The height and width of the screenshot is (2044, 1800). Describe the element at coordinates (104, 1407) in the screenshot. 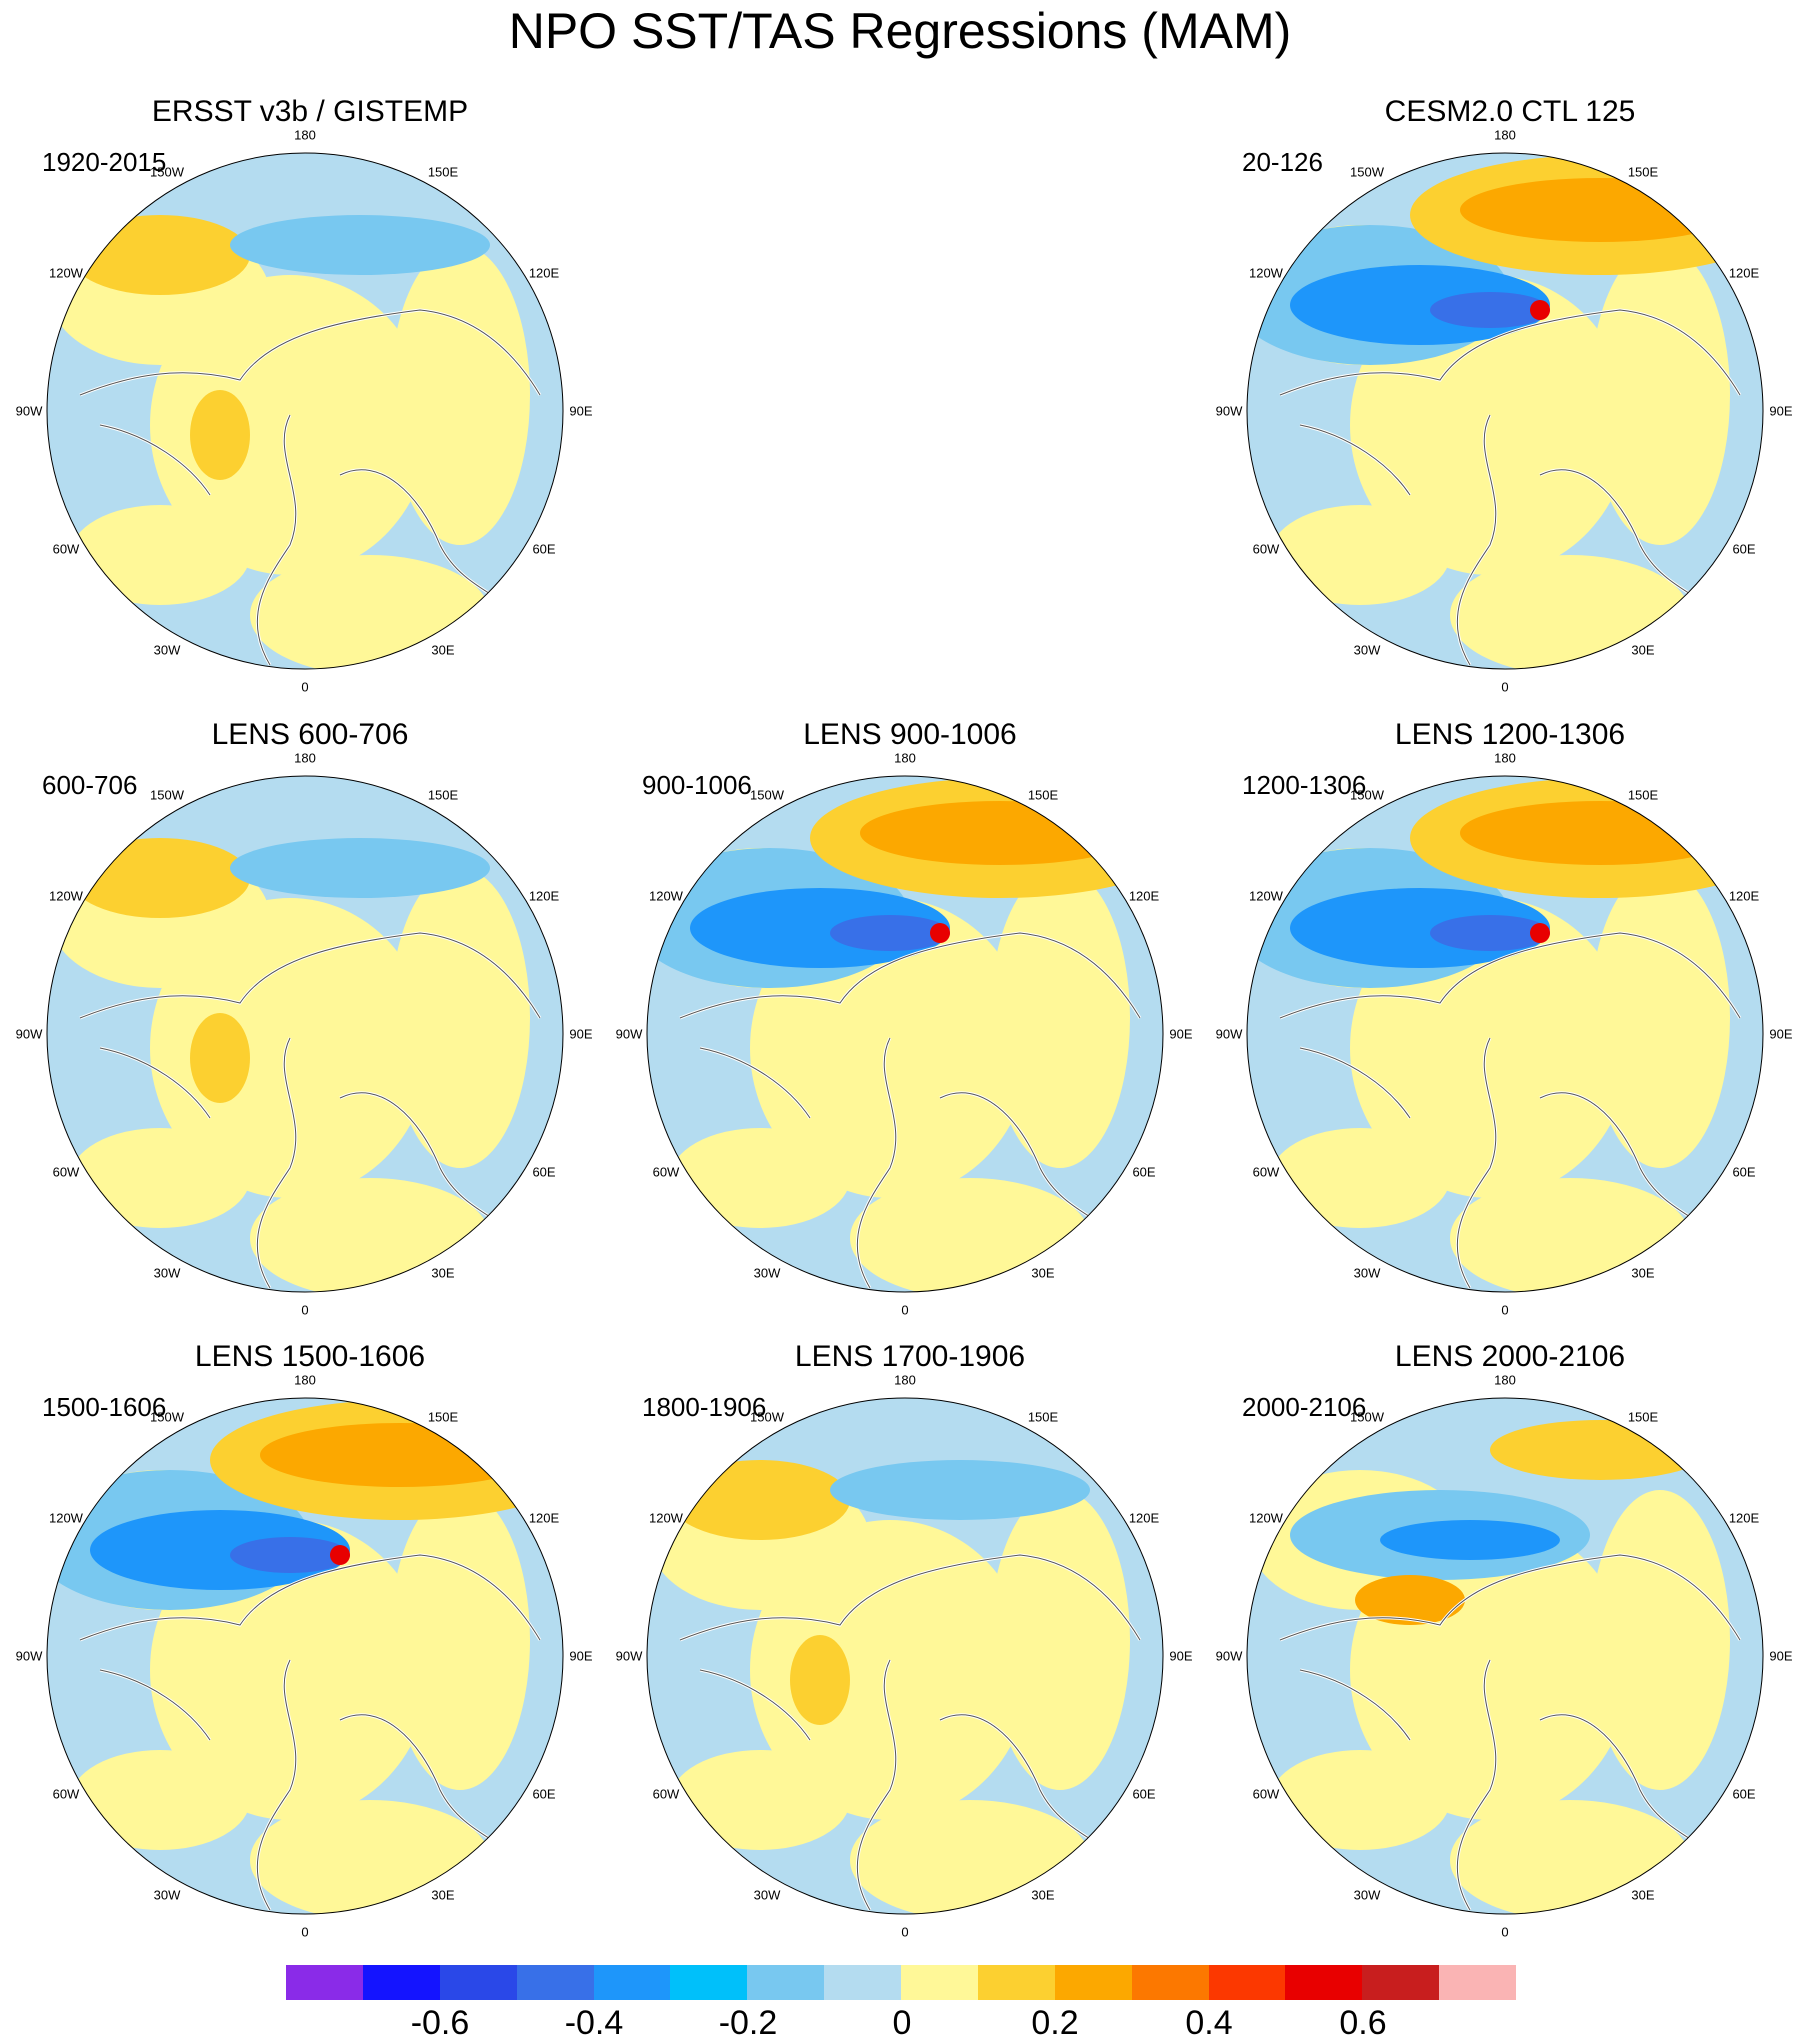

I see `panel-period: 1500-1606` at that location.